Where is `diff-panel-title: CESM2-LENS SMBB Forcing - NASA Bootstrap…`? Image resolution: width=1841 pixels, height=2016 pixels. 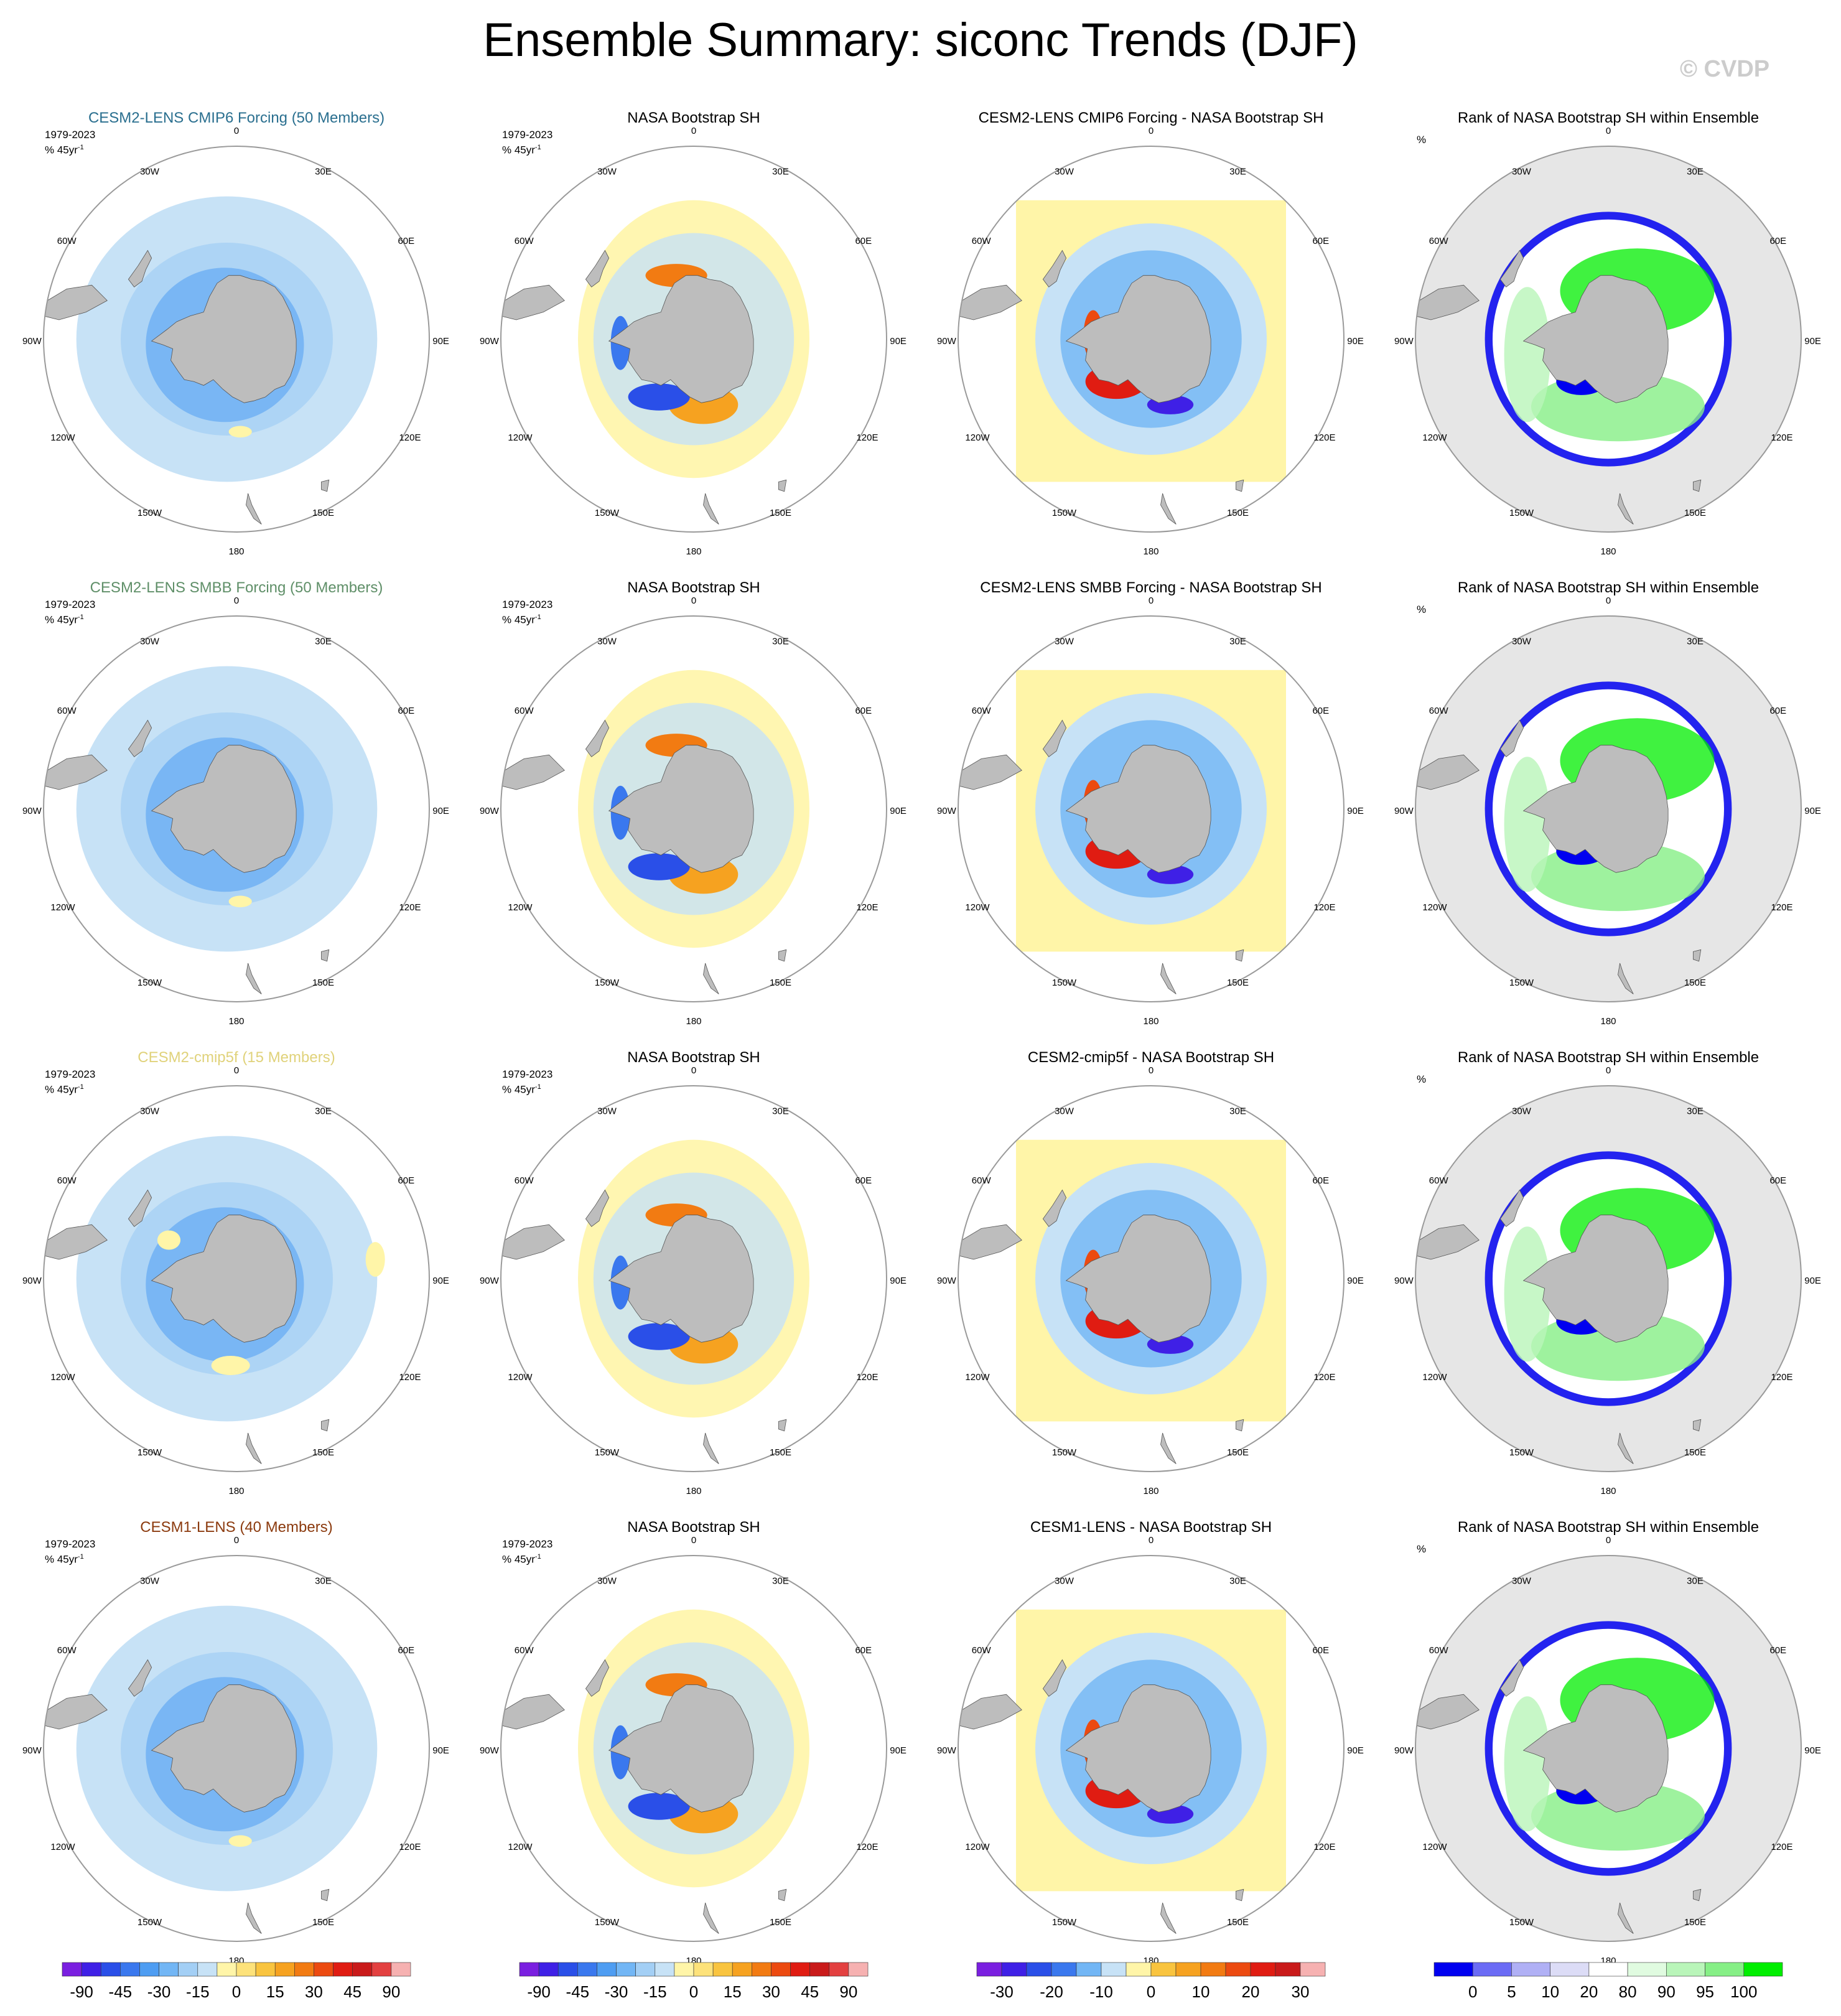 diff-panel-title: CESM2-LENS SMBB Forcing - NASA Bootstrap… is located at coordinates (1151, 587).